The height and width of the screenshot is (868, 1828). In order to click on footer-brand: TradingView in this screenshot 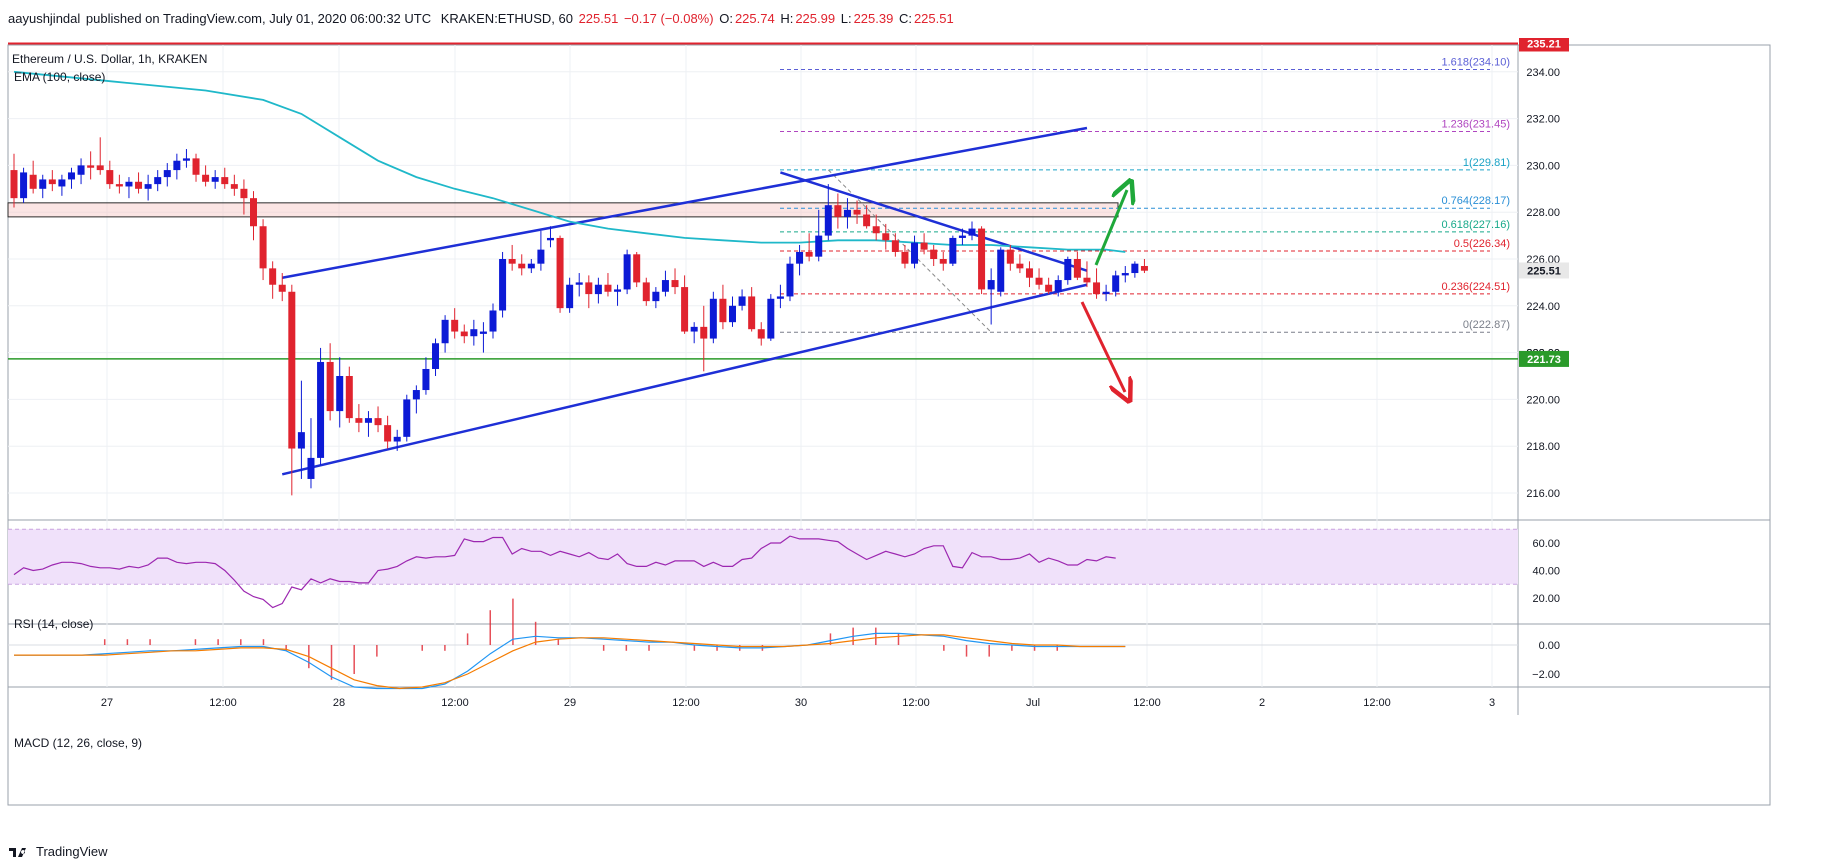, I will do `click(72, 851)`.